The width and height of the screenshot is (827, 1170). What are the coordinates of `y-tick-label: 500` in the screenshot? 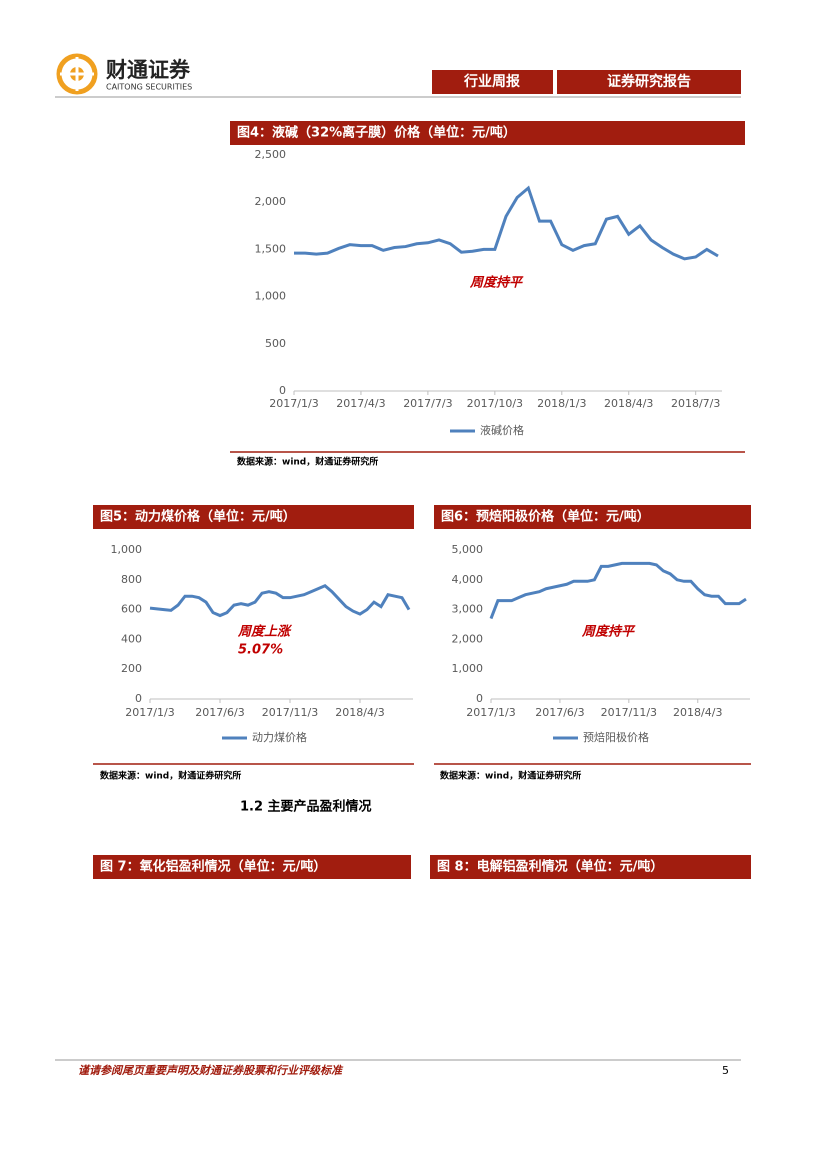 It's located at (275, 343).